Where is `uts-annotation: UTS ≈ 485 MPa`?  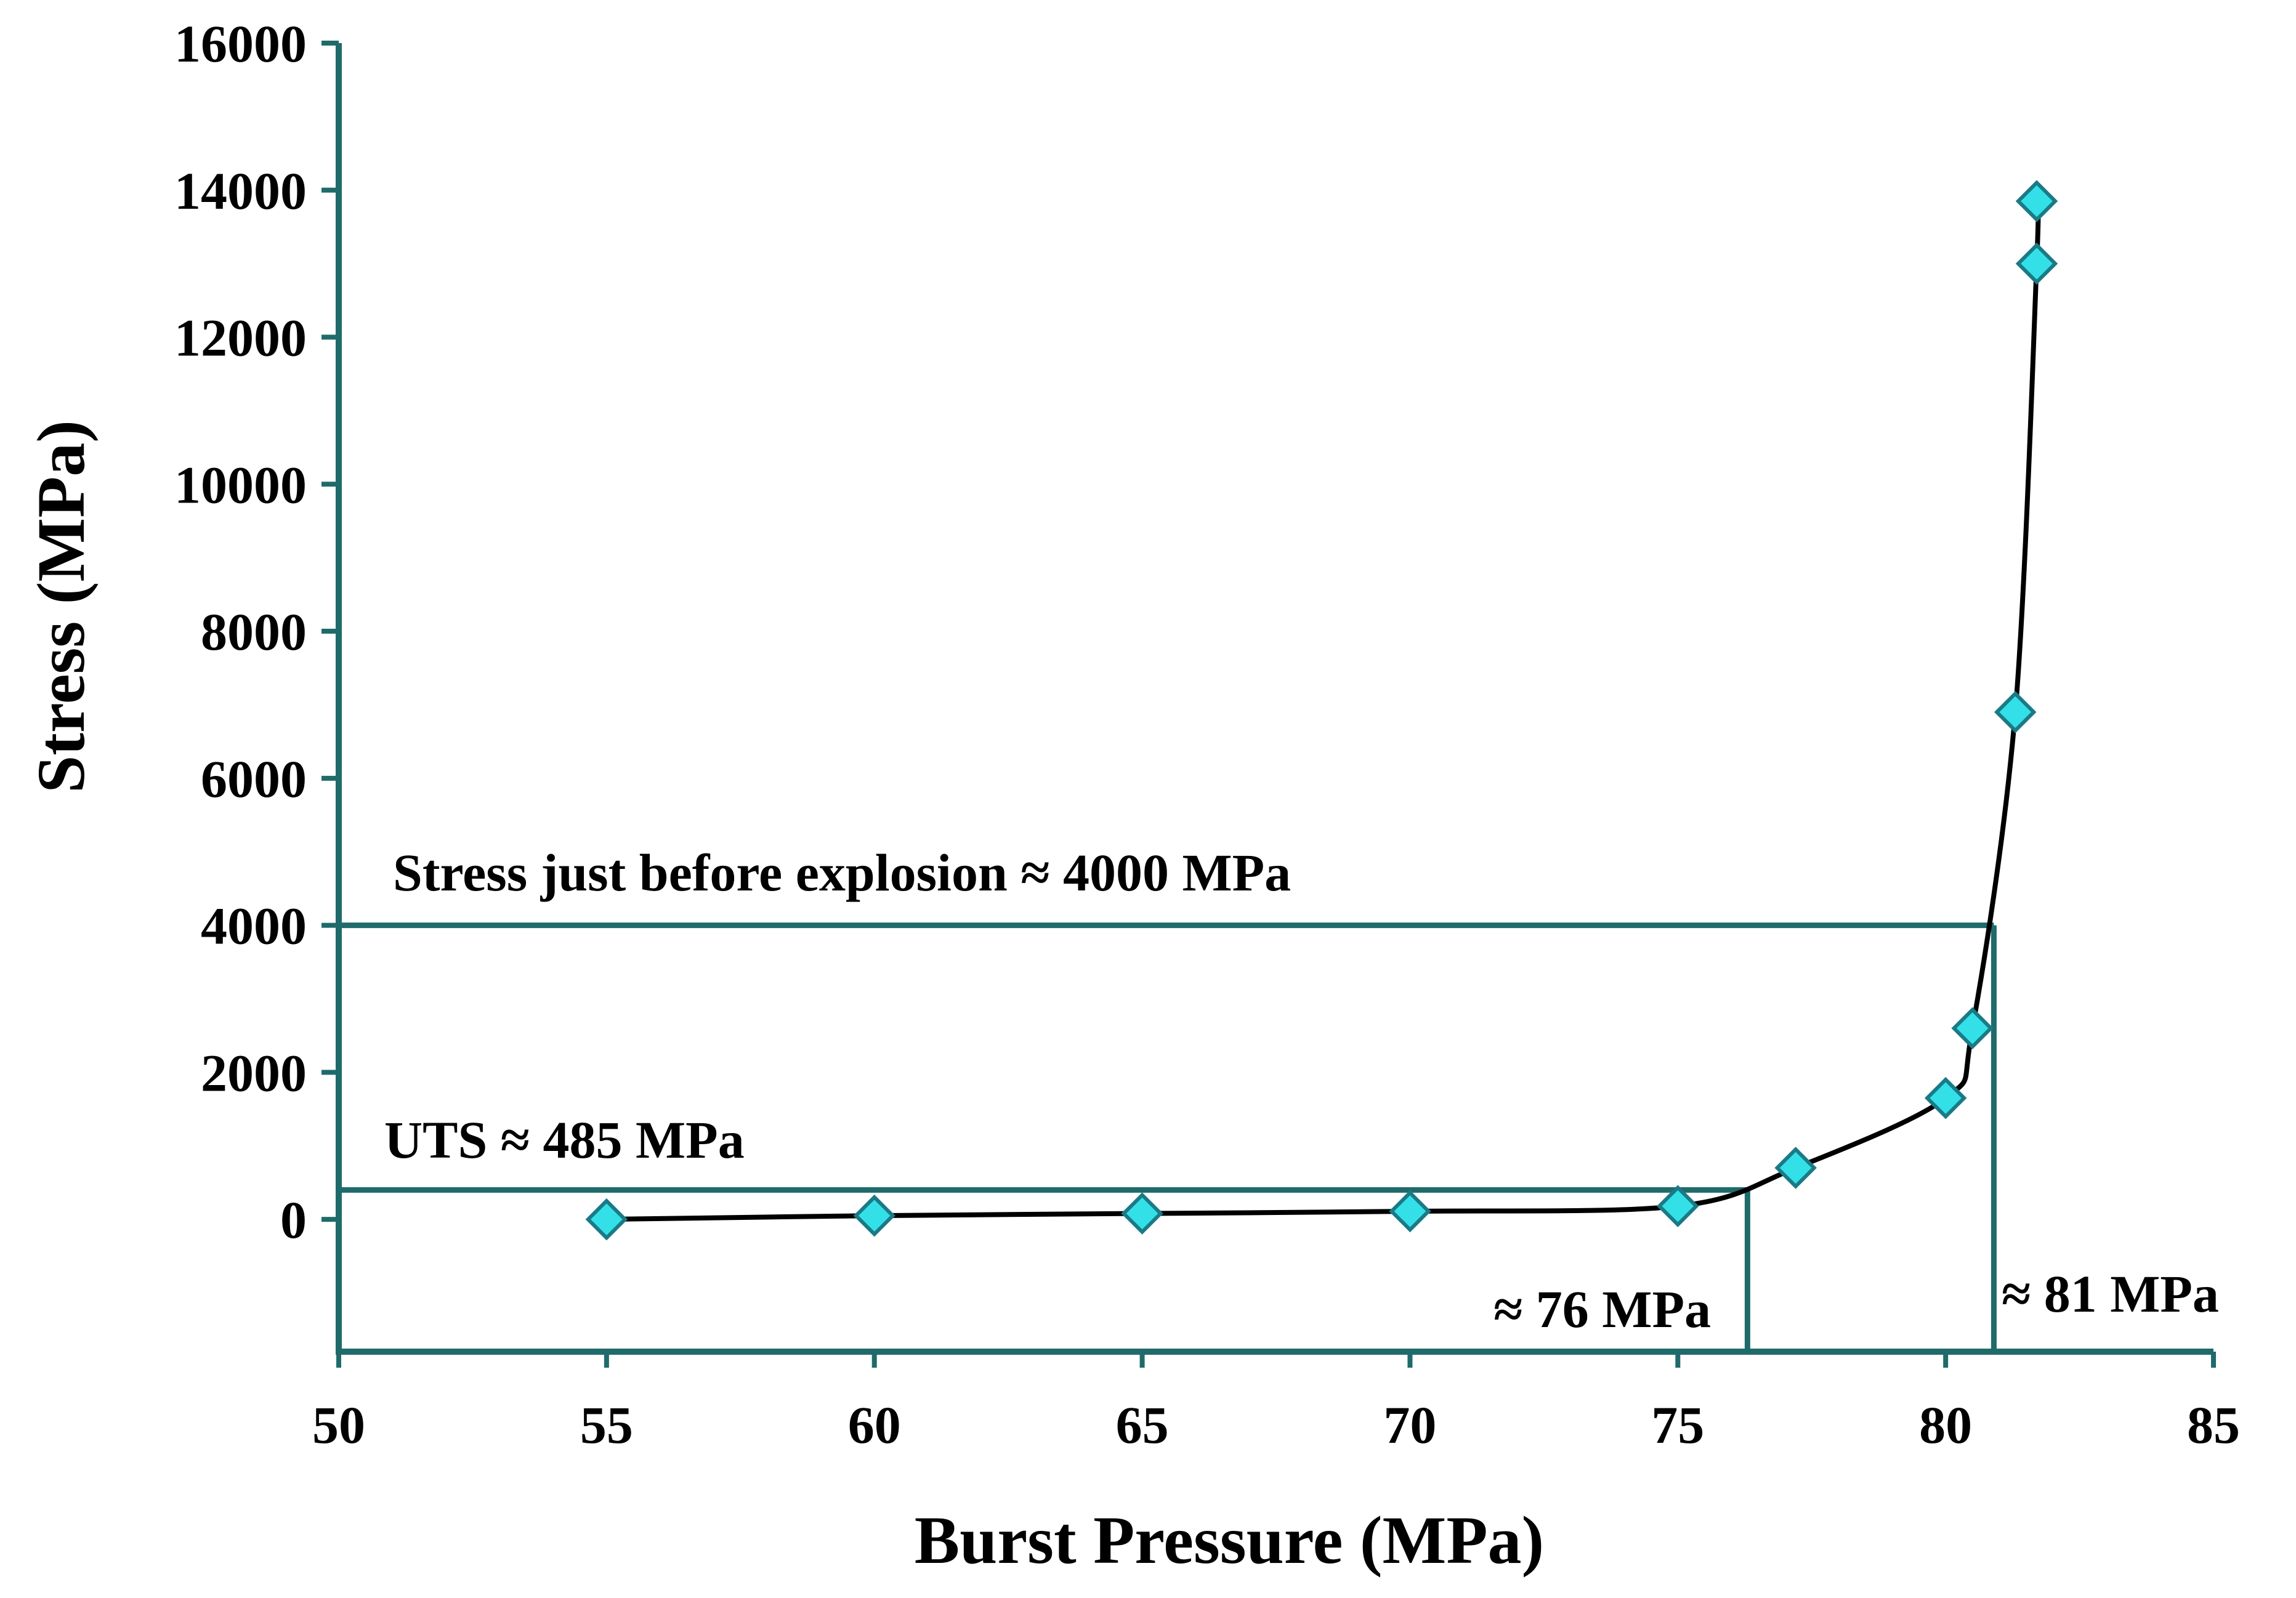 uts-annotation: UTS ≈ 485 MPa is located at coordinates (564, 1139).